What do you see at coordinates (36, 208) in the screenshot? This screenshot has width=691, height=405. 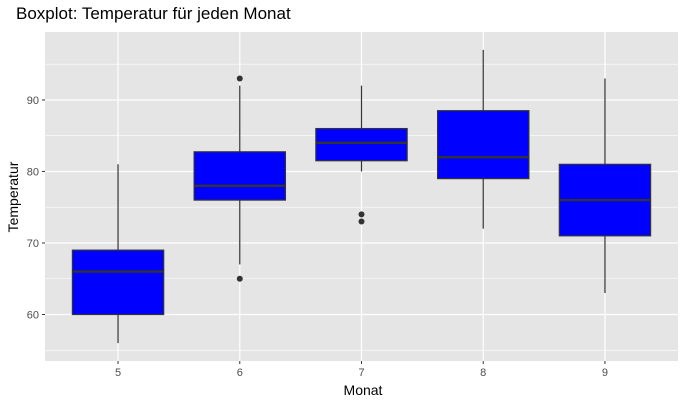 I see `y-axis-ticks: 60 70 80 90` at bounding box center [36, 208].